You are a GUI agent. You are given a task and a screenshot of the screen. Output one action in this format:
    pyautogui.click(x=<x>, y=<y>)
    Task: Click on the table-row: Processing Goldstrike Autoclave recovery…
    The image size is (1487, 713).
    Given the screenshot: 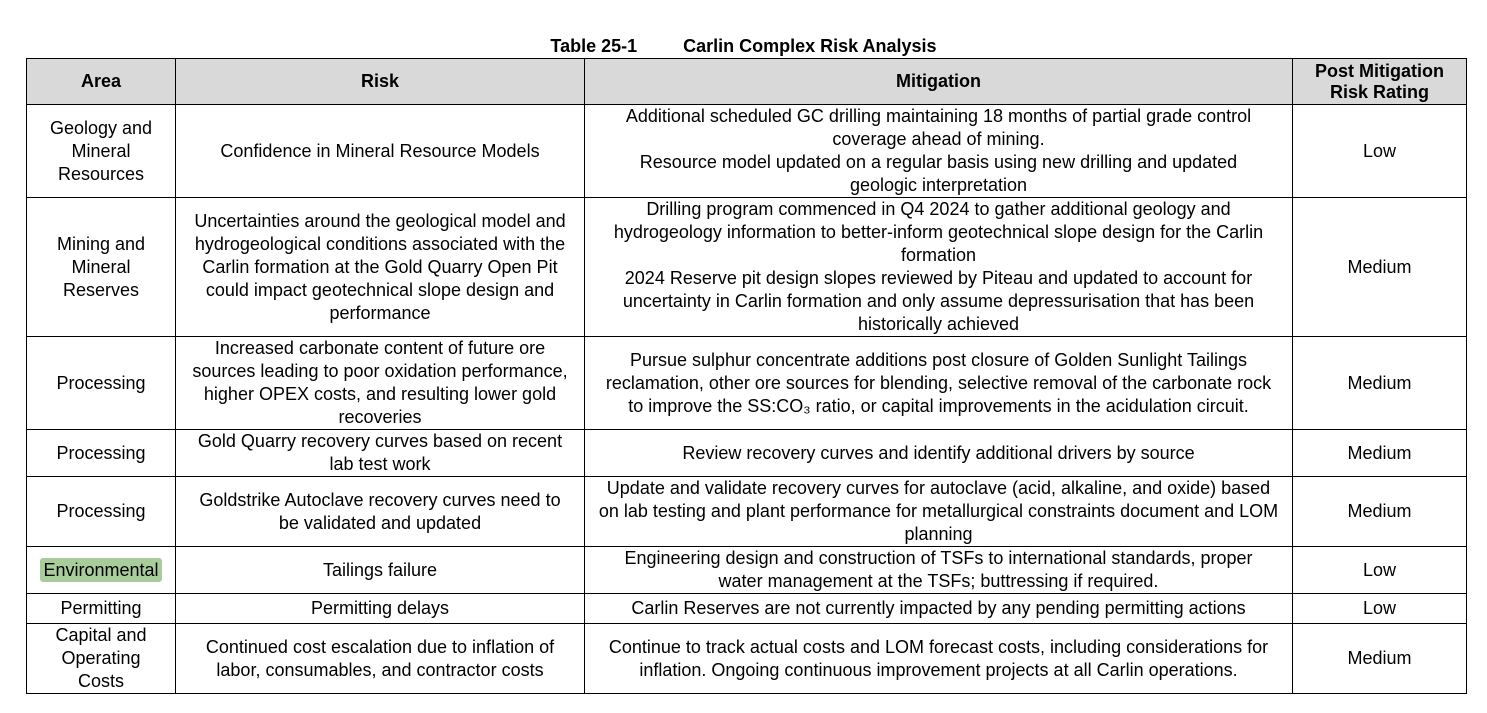 What is the action you would take?
    pyautogui.click(x=746, y=511)
    